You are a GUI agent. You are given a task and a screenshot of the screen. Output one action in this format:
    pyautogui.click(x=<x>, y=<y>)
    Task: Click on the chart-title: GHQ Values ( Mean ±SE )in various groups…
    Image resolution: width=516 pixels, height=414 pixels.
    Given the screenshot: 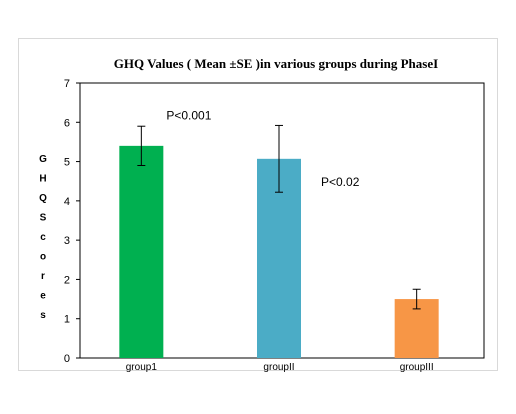 What is the action you would take?
    pyautogui.click(x=276, y=63)
    